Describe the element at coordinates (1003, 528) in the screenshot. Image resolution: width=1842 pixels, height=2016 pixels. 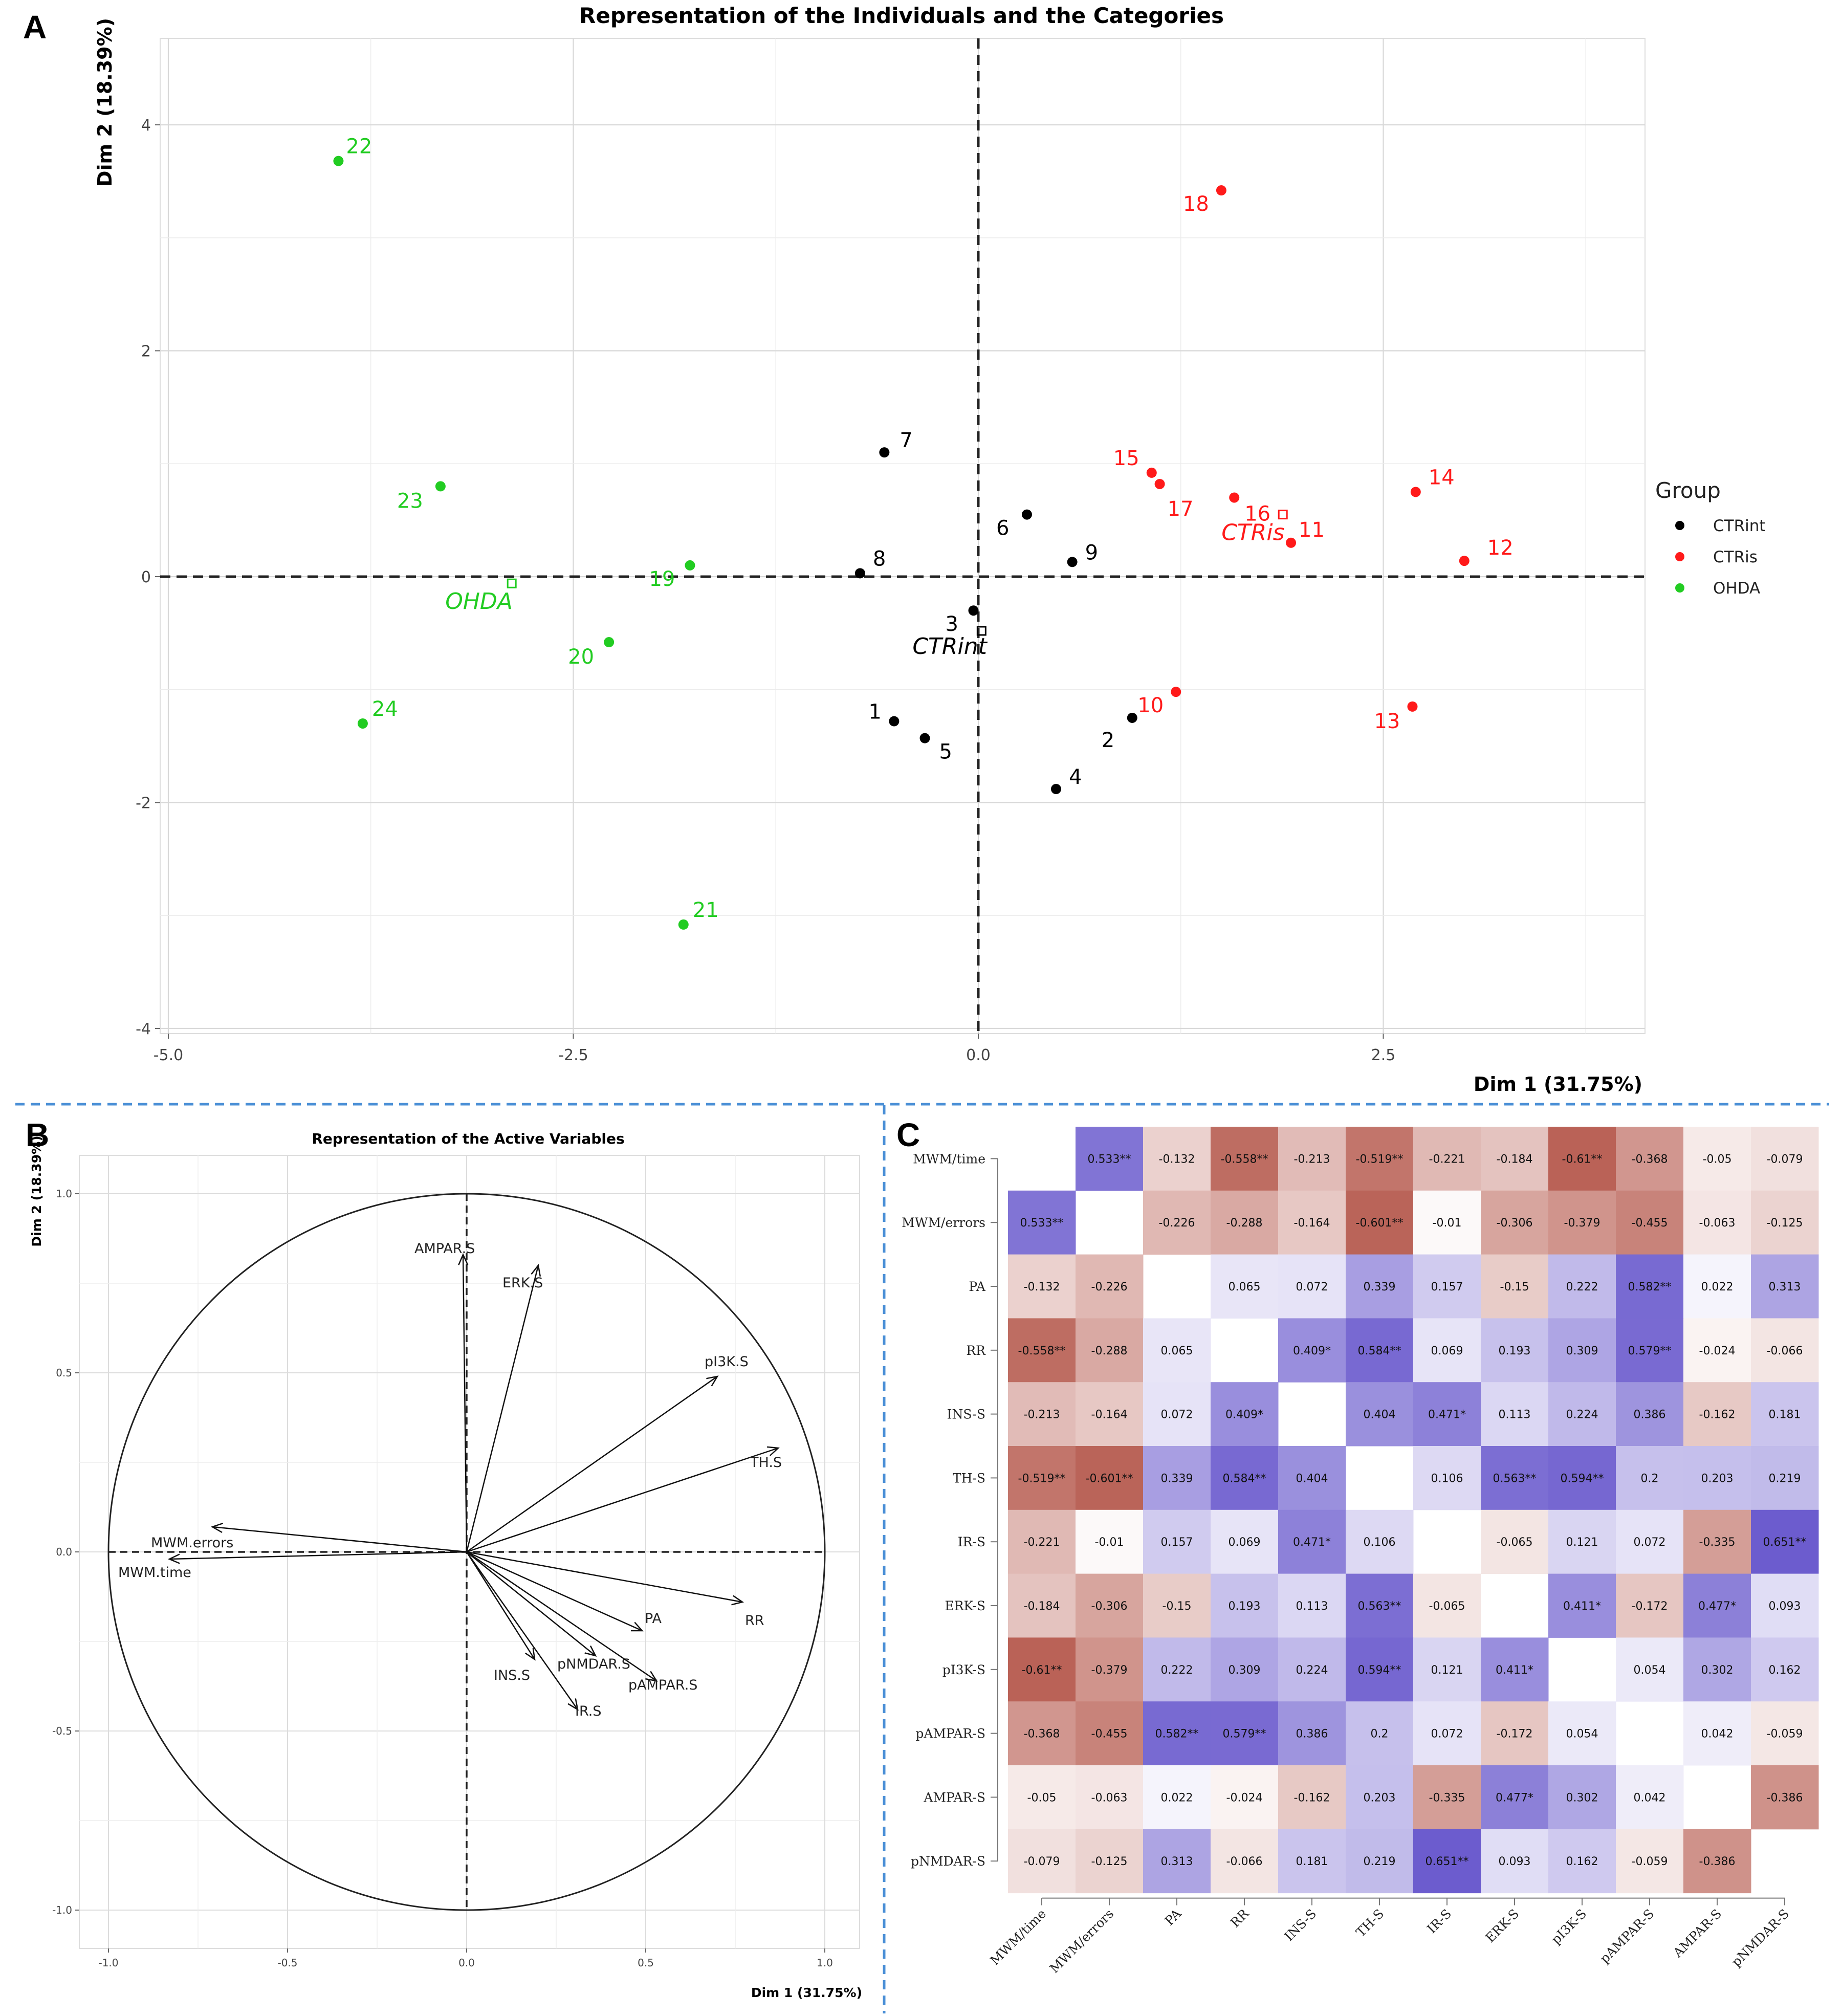
I see `chart-a-point-label: 6` at that location.